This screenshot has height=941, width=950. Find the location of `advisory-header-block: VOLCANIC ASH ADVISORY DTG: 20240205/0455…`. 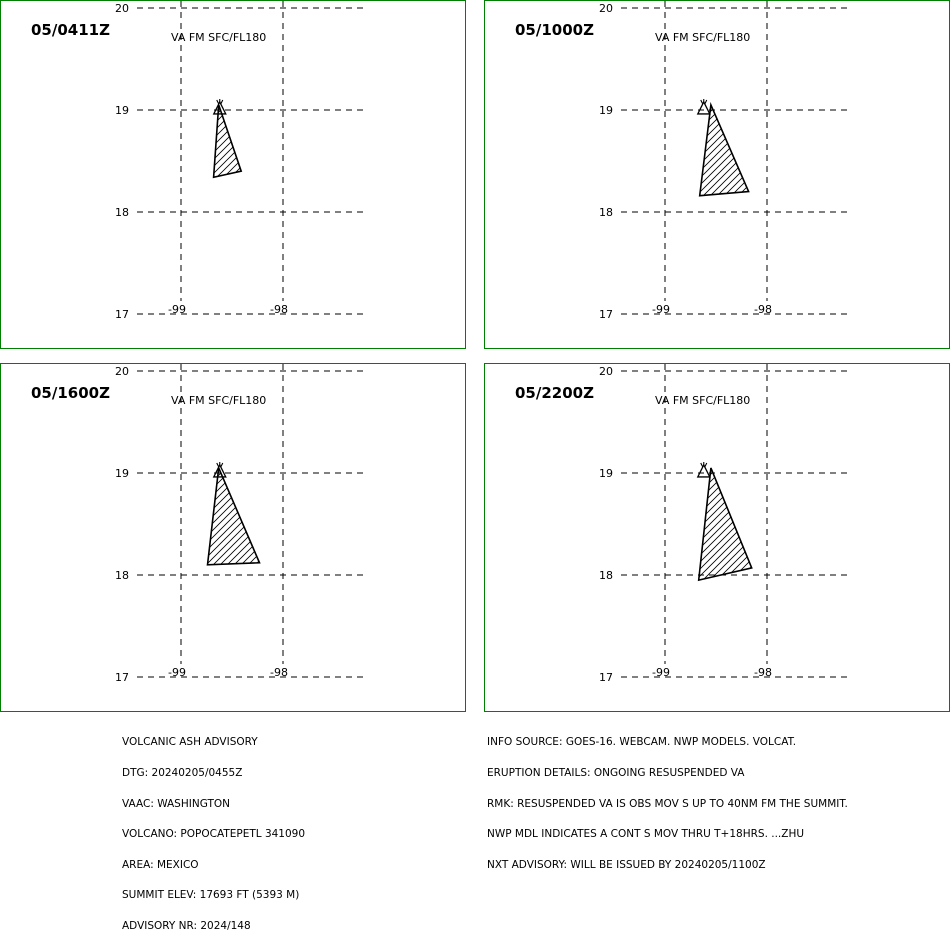

advisory-header-block: VOLCANIC ASH ADVISORY DTG: 20240205/0455… is located at coordinates (213, 829).